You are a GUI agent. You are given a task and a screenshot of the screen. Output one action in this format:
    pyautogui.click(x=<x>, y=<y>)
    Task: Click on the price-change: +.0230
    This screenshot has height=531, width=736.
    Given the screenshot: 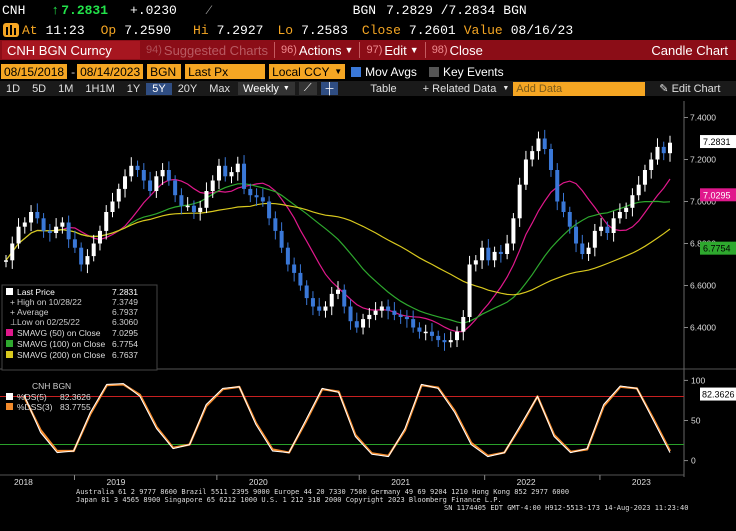 What is the action you would take?
    pyautogui.click(x=153, y=10)
    